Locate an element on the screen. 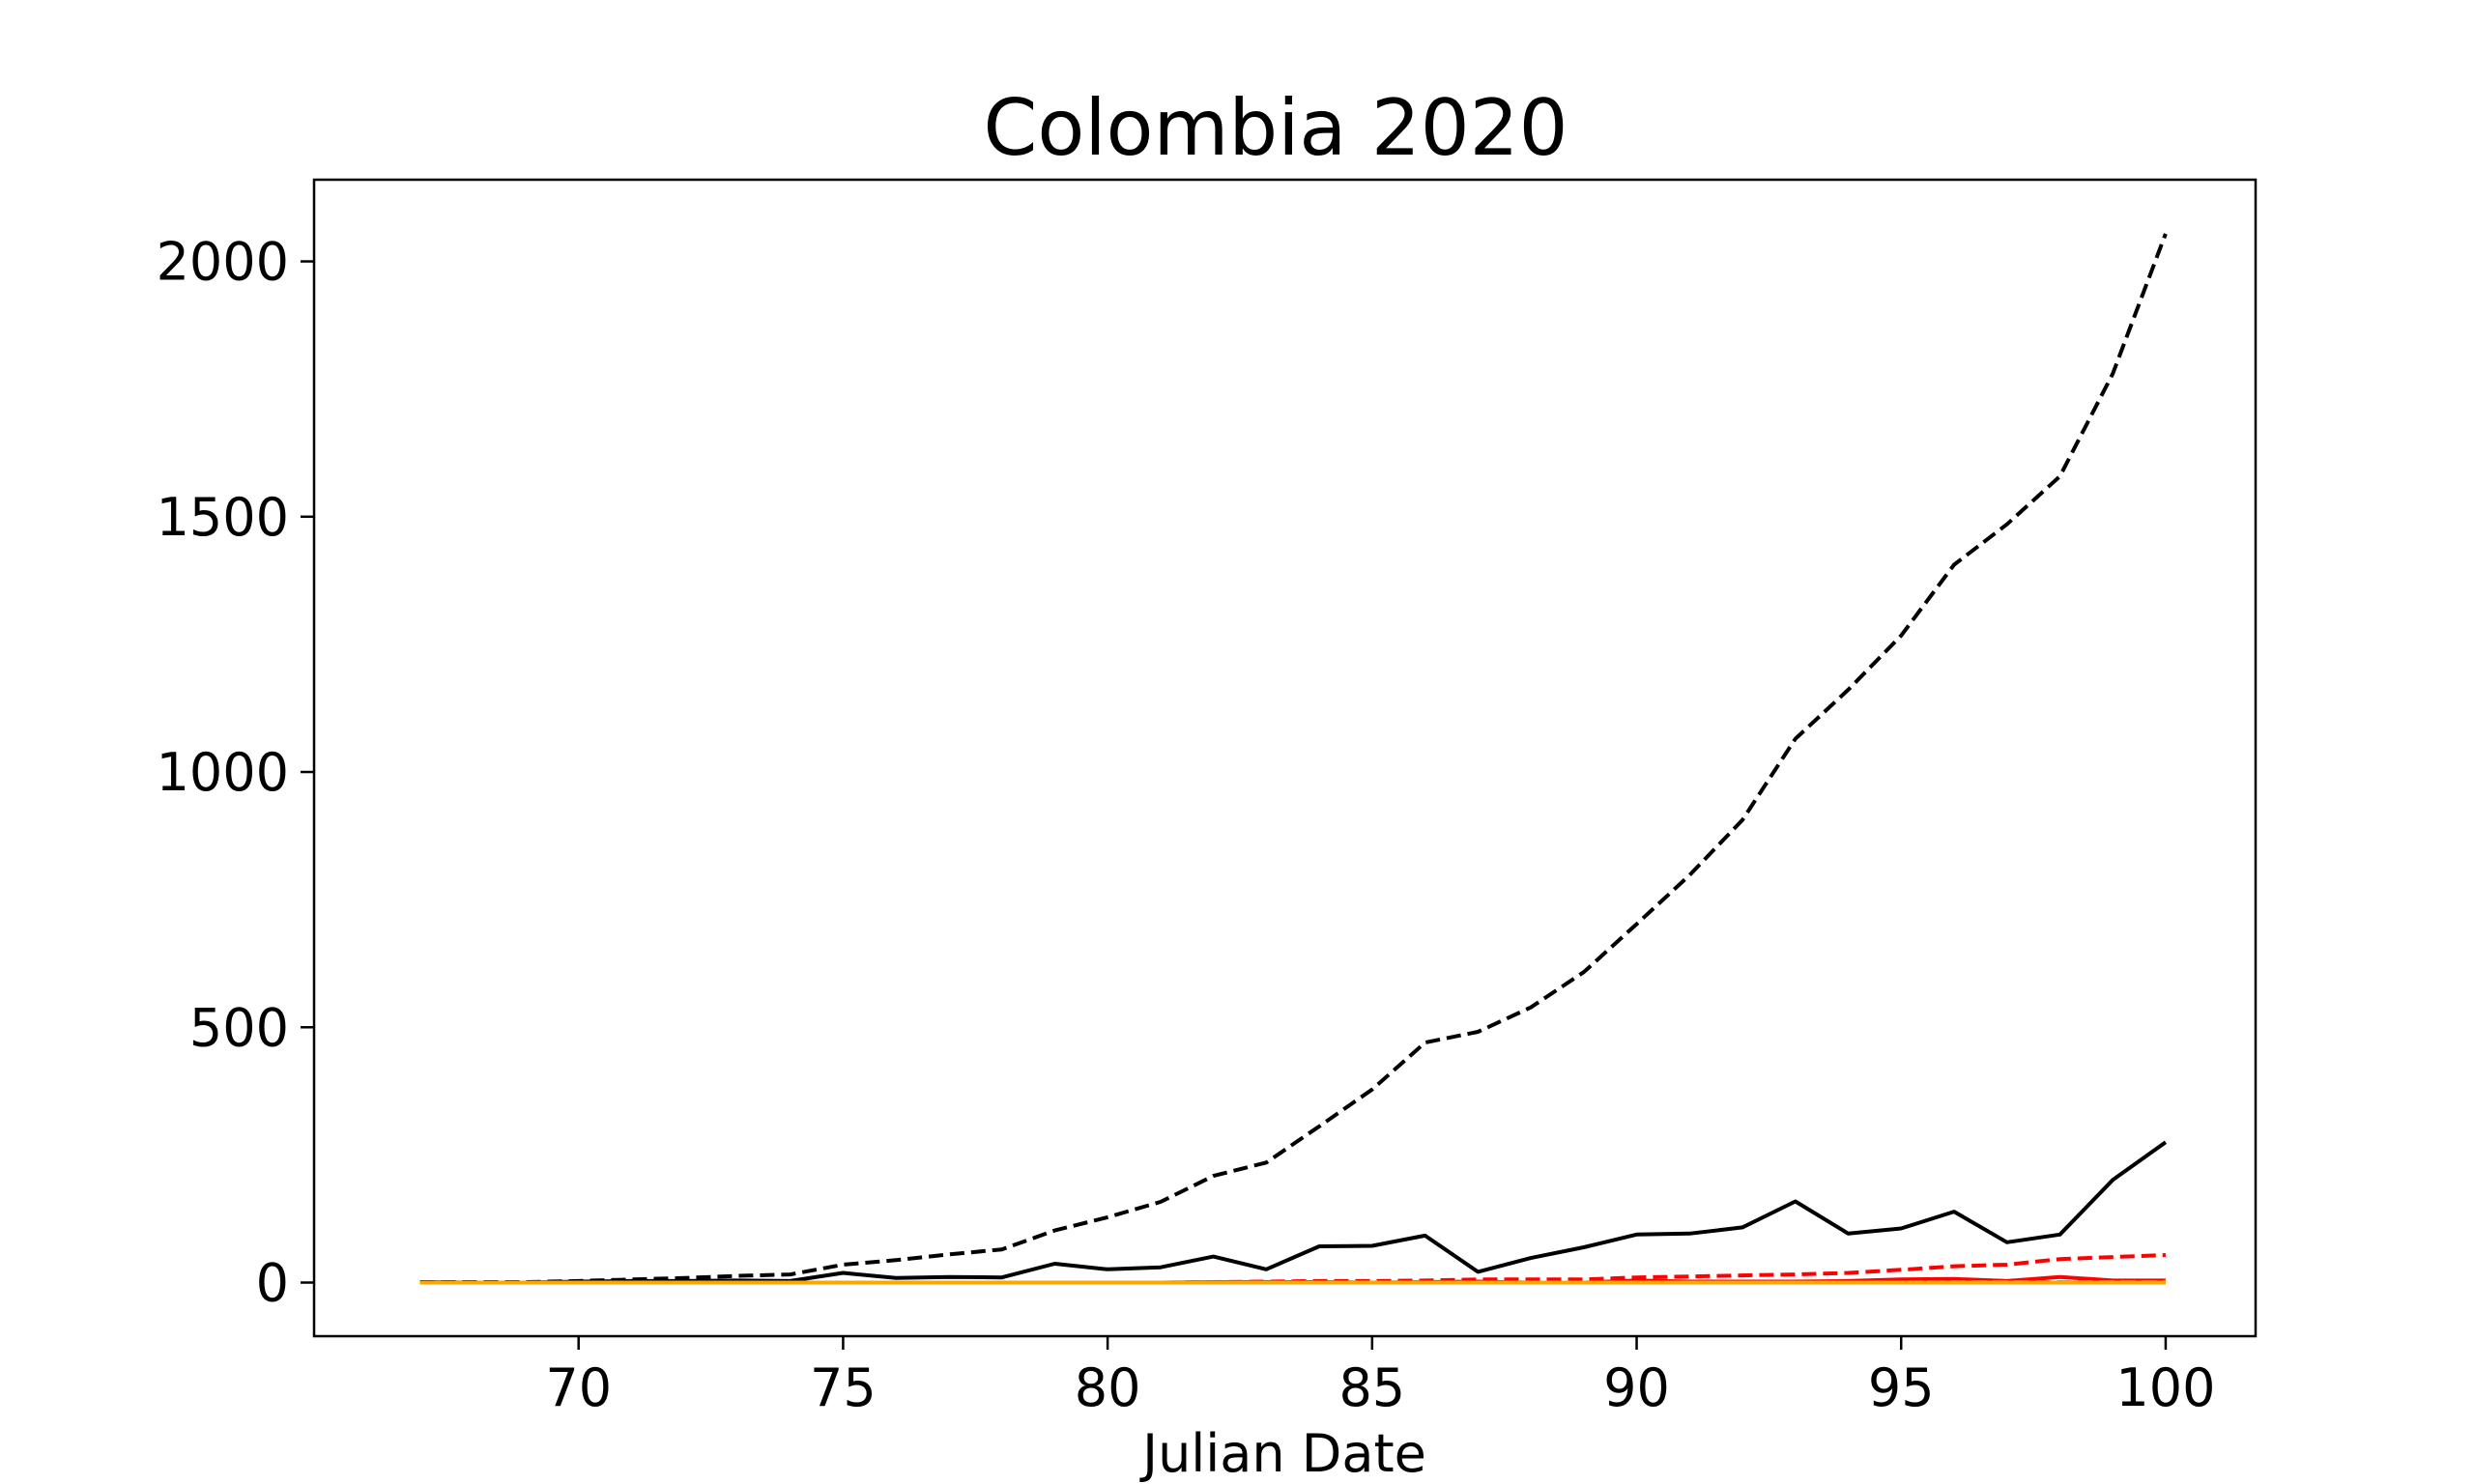 Image resolution: width=2474 pixels, height=1484 pixels. x-tick-label: 100 is located at coordinates (2165, 1388).